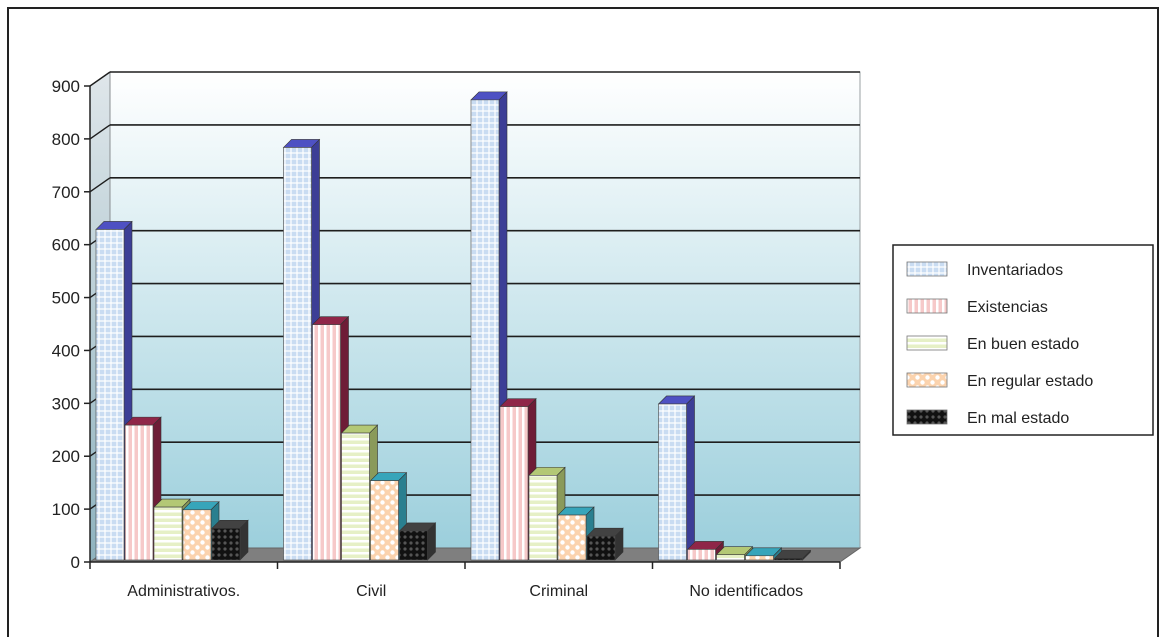  Describe the element at coordinates (558, 591) in the screenshot. I see `x-category-label: Criminal` at that location.